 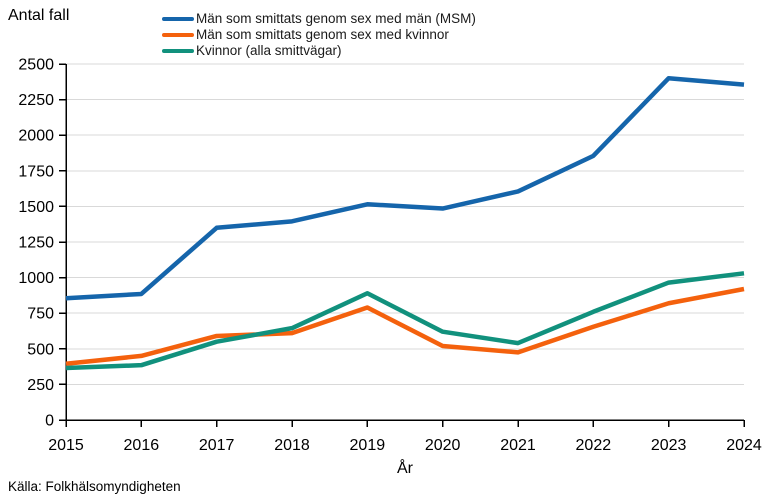 I want to click on legend-line-swatch-men-women, so click(x=178, y=35).